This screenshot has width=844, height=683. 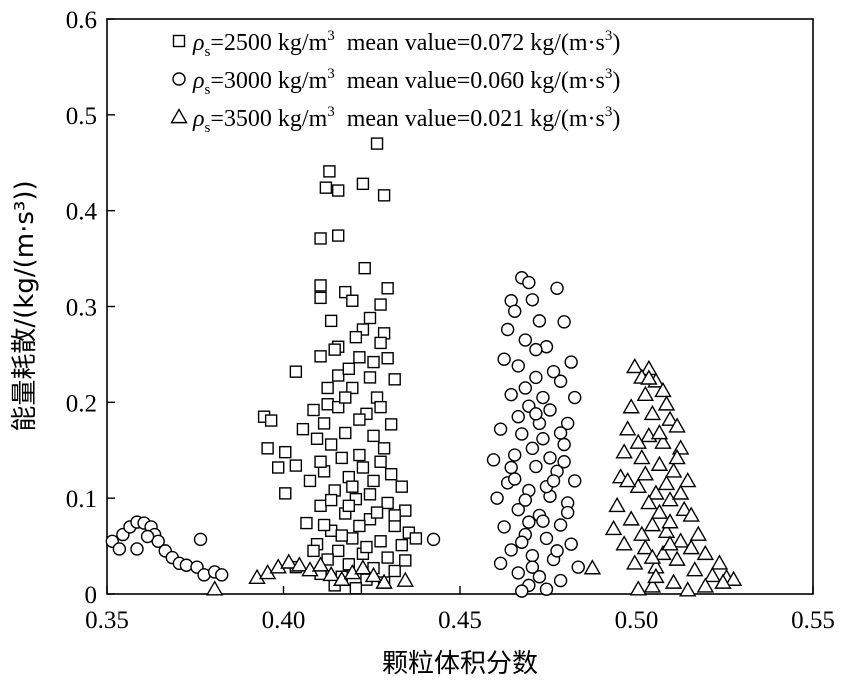 I want to click on y-tick-label: 0.5, so click(x=81, y=116).